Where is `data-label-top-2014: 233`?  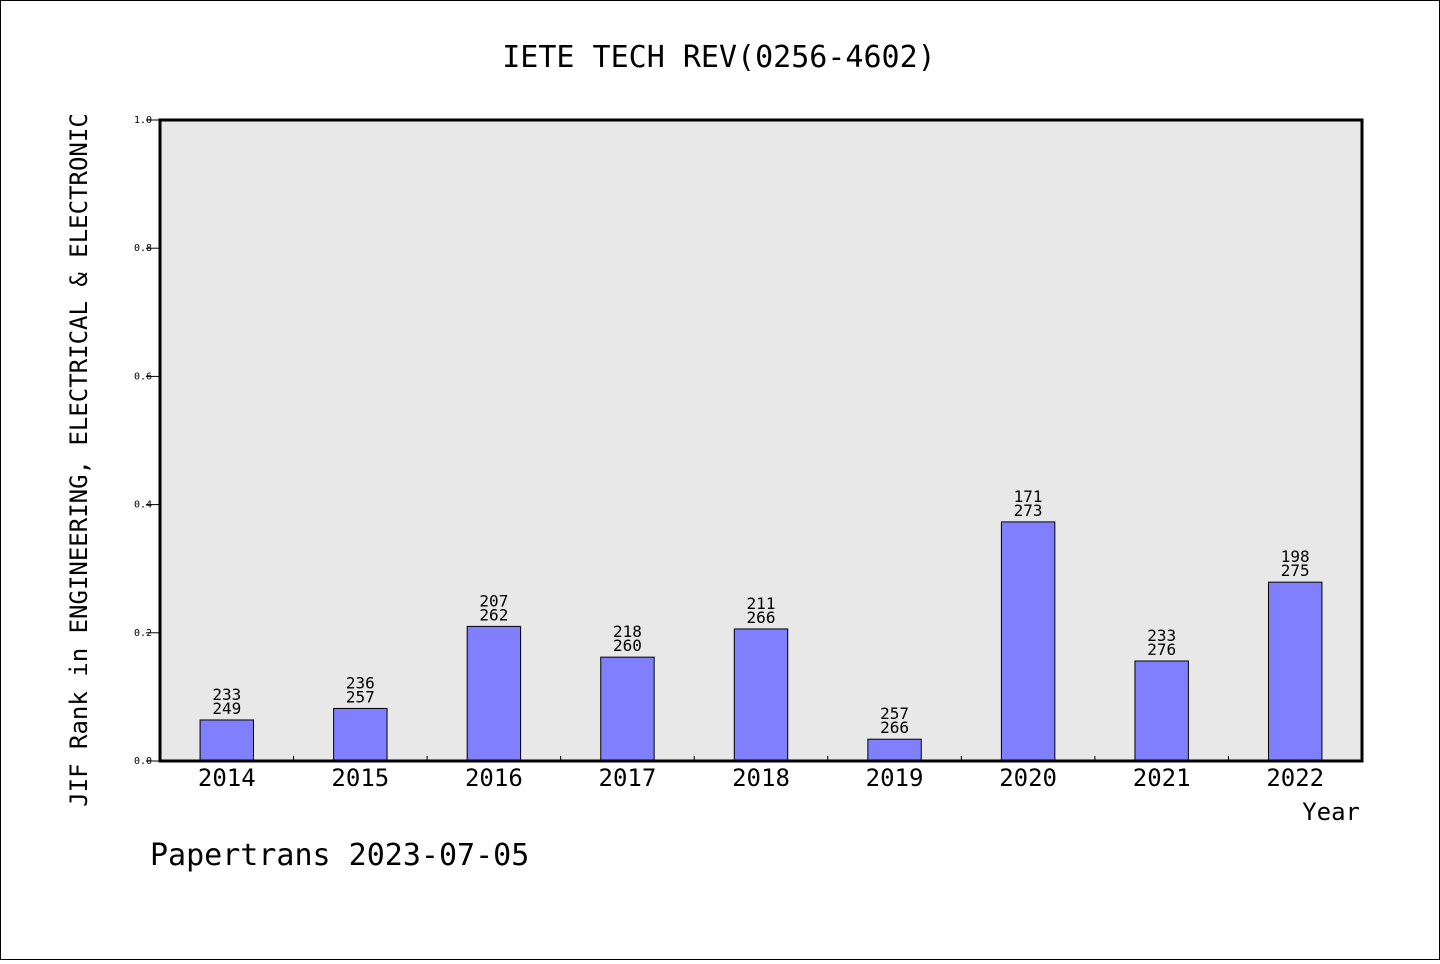
data-label-top-2014: 233 is located at coordinates (226, 694).